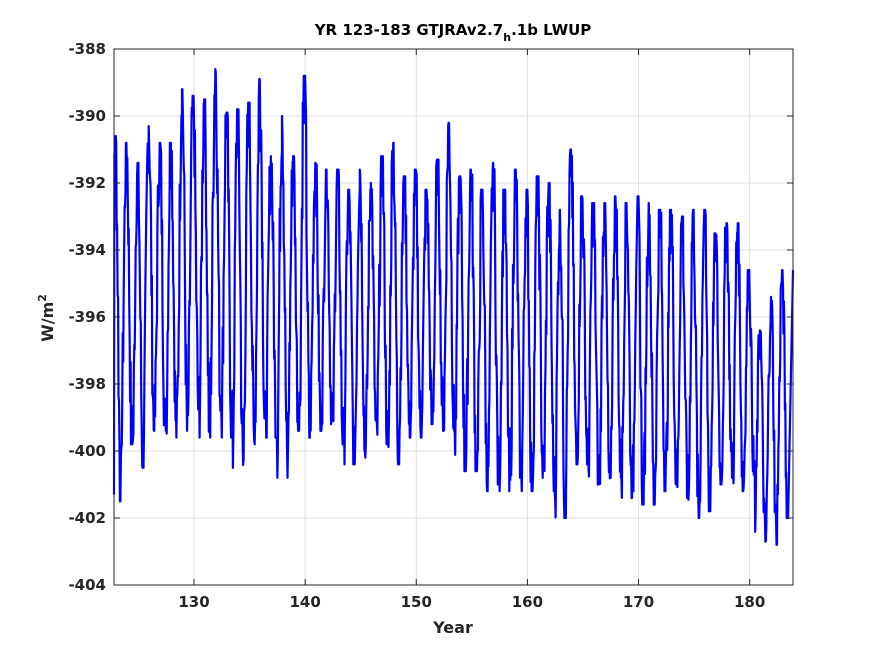 The image size is (875, 656). What do you see at coordinates (42, 298) in the screenshot?
I see `y-axis-label-superscript: 2` at bounding box center [42, 298].